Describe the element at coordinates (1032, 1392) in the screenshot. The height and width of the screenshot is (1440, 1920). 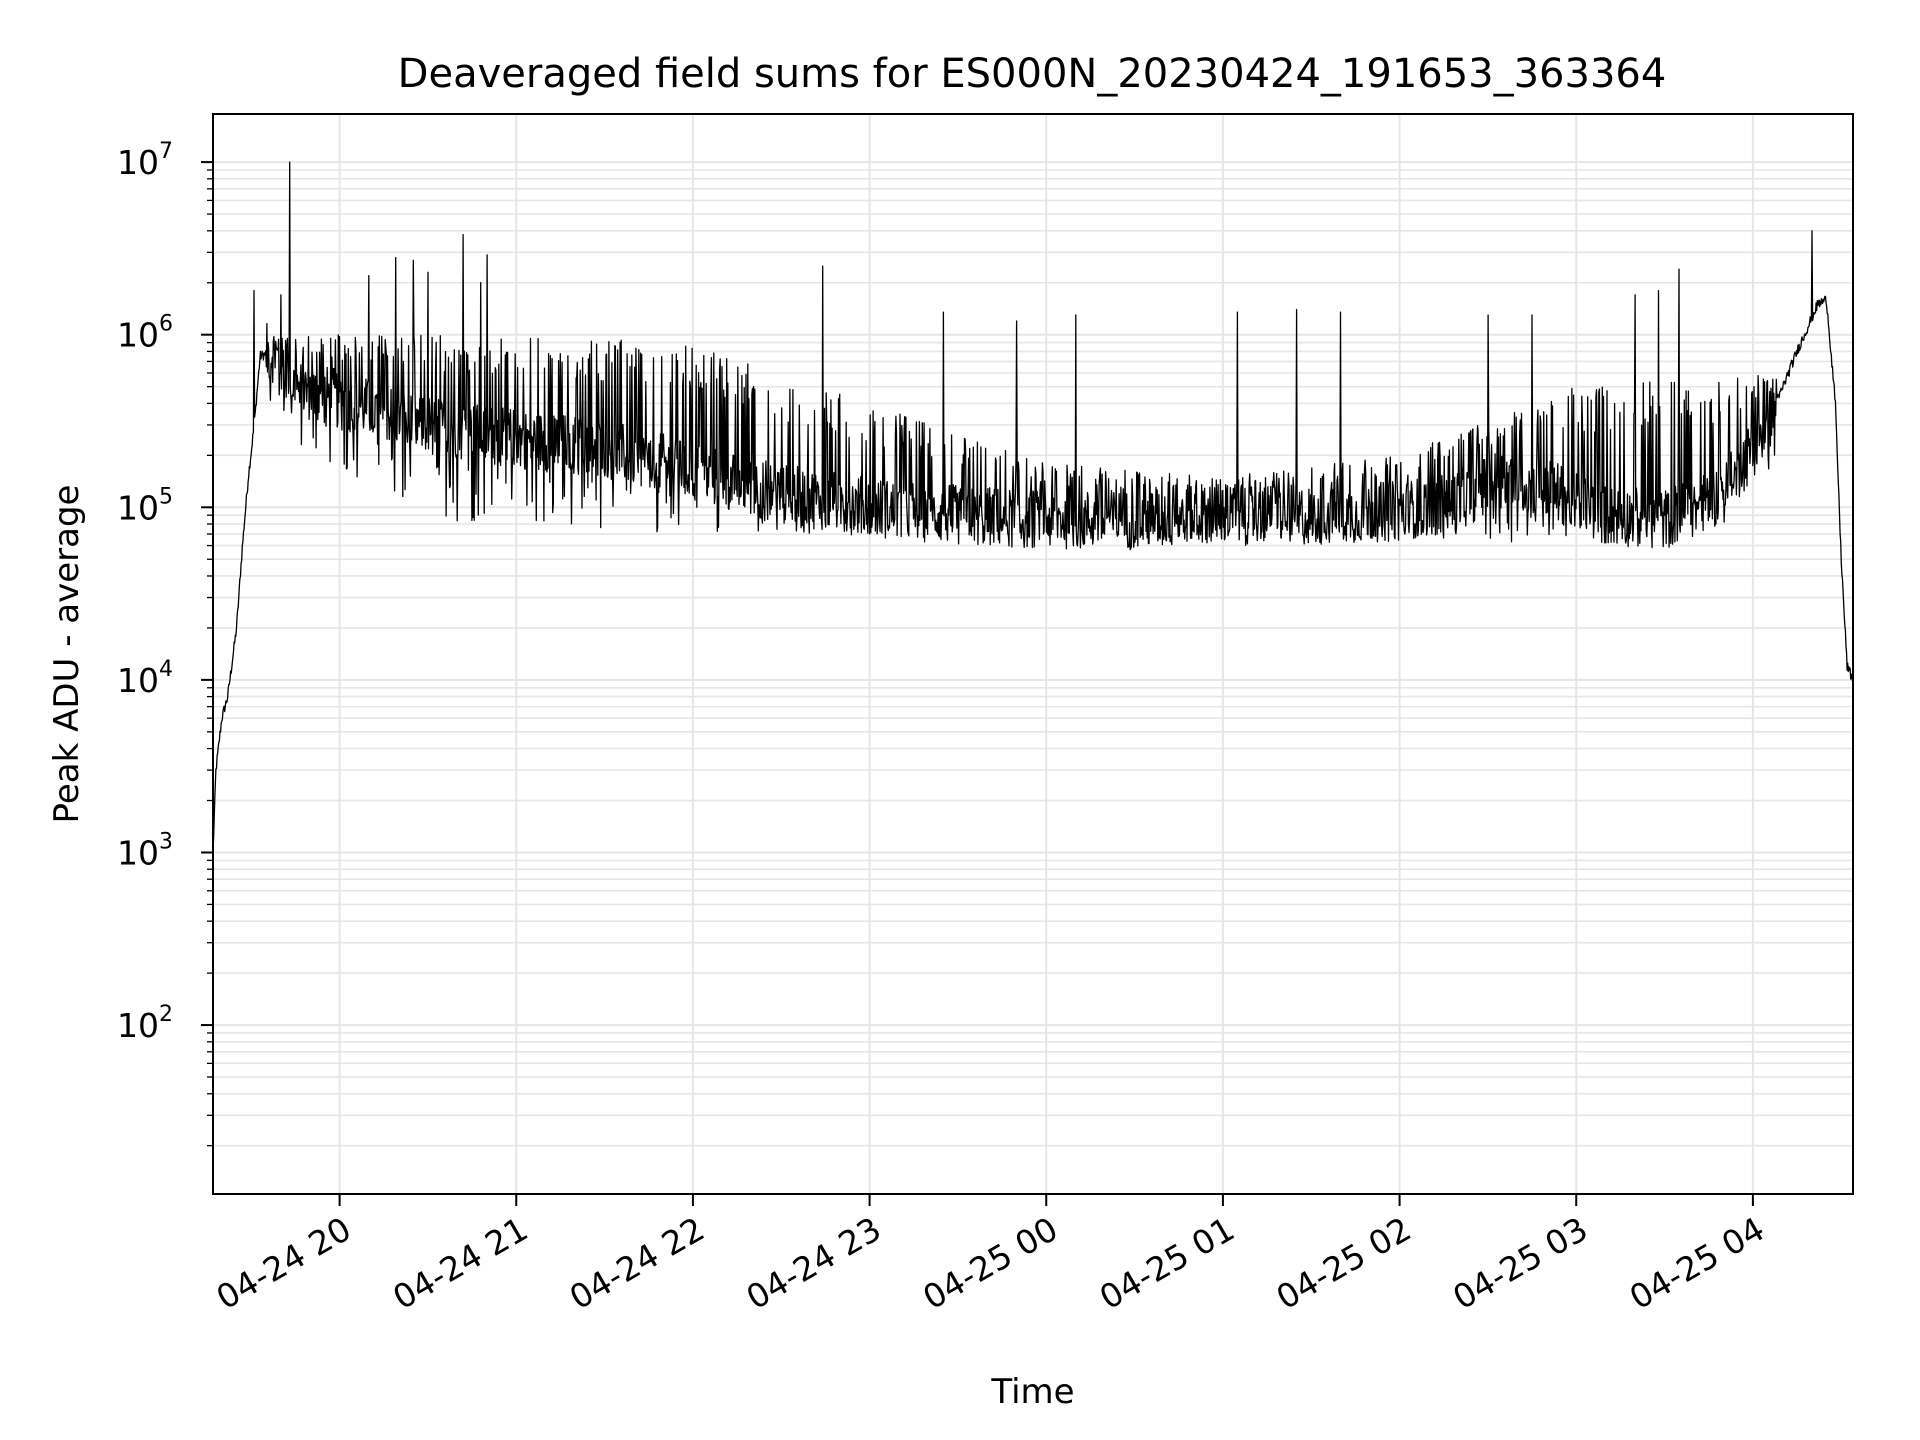
I see `x-axis-label: Time` at that location.